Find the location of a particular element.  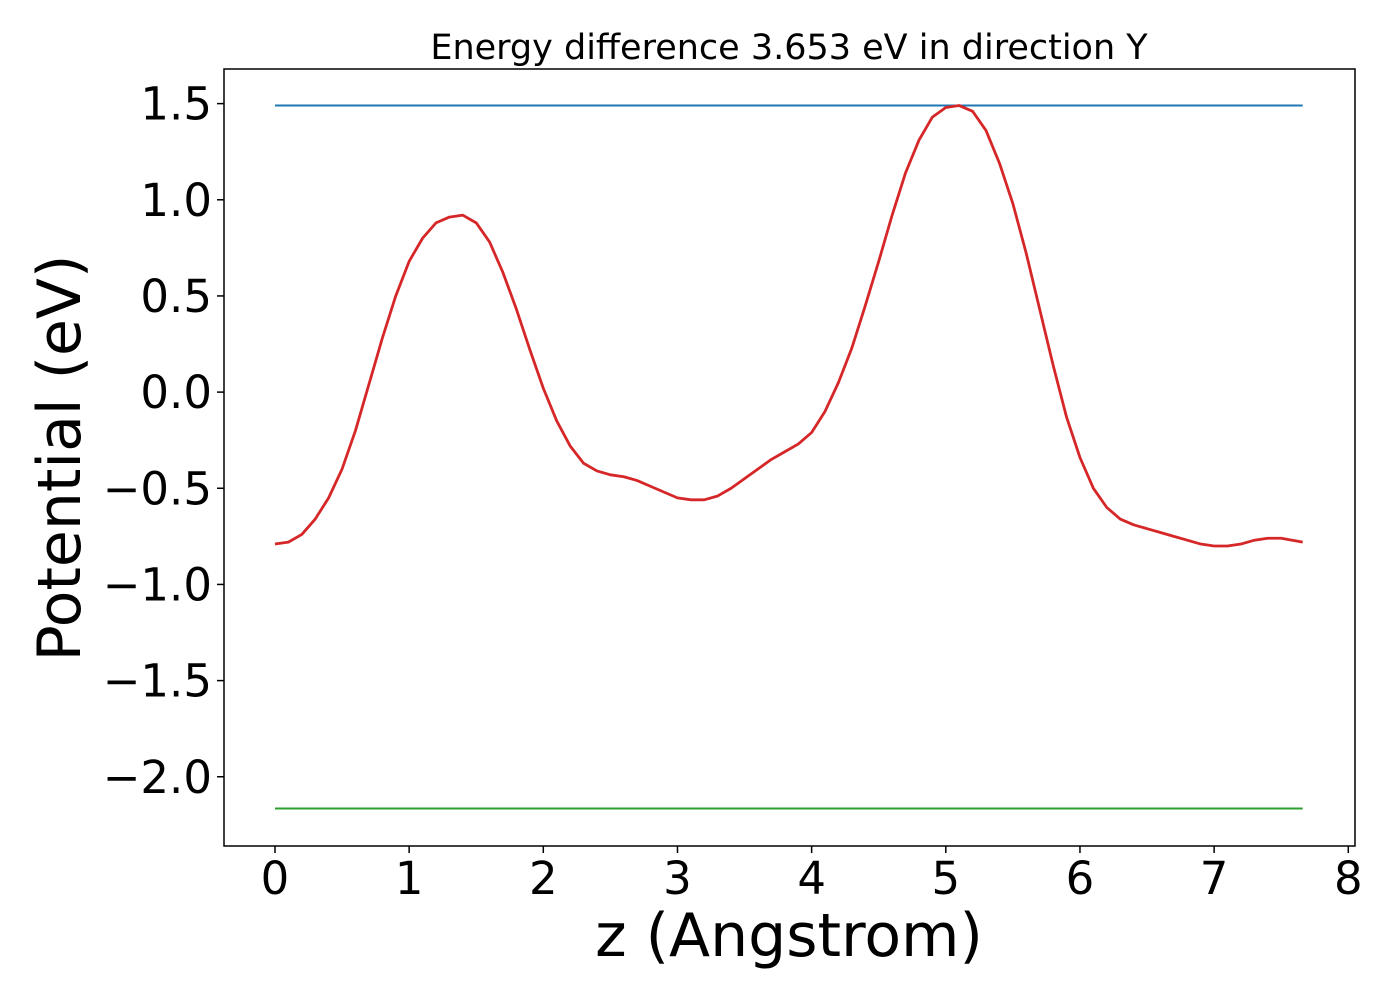

x-tick-label: 3 is located at coordinates (677, 878).